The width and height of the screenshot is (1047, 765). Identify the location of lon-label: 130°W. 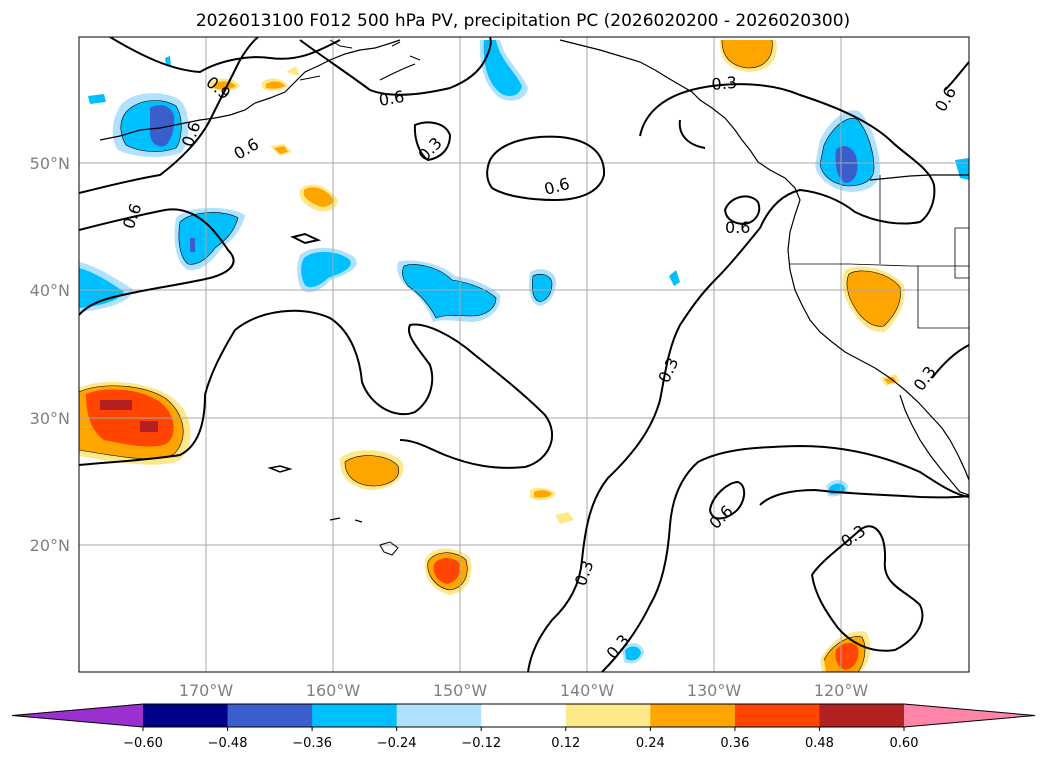
(714, 690).